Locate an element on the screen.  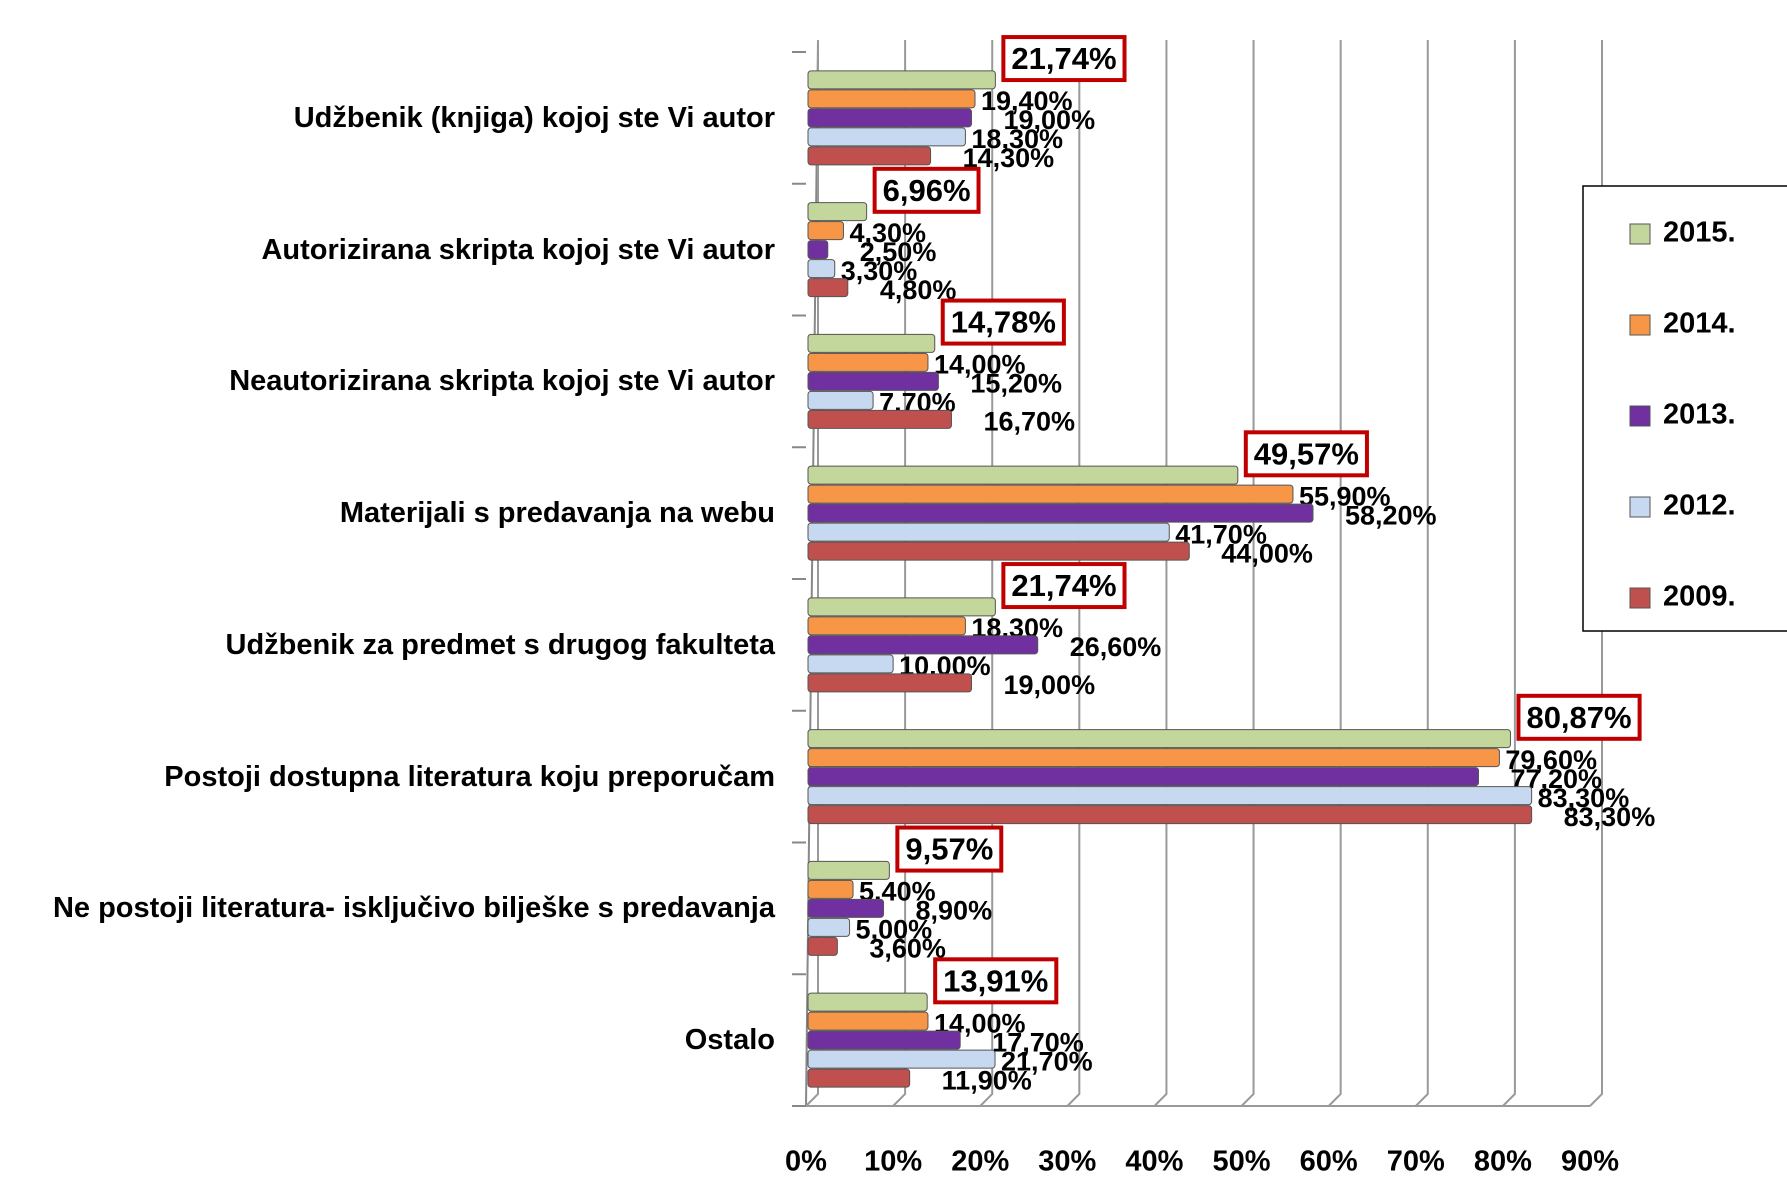
value-label: 26,60% is located at coordinates (1116, 647).